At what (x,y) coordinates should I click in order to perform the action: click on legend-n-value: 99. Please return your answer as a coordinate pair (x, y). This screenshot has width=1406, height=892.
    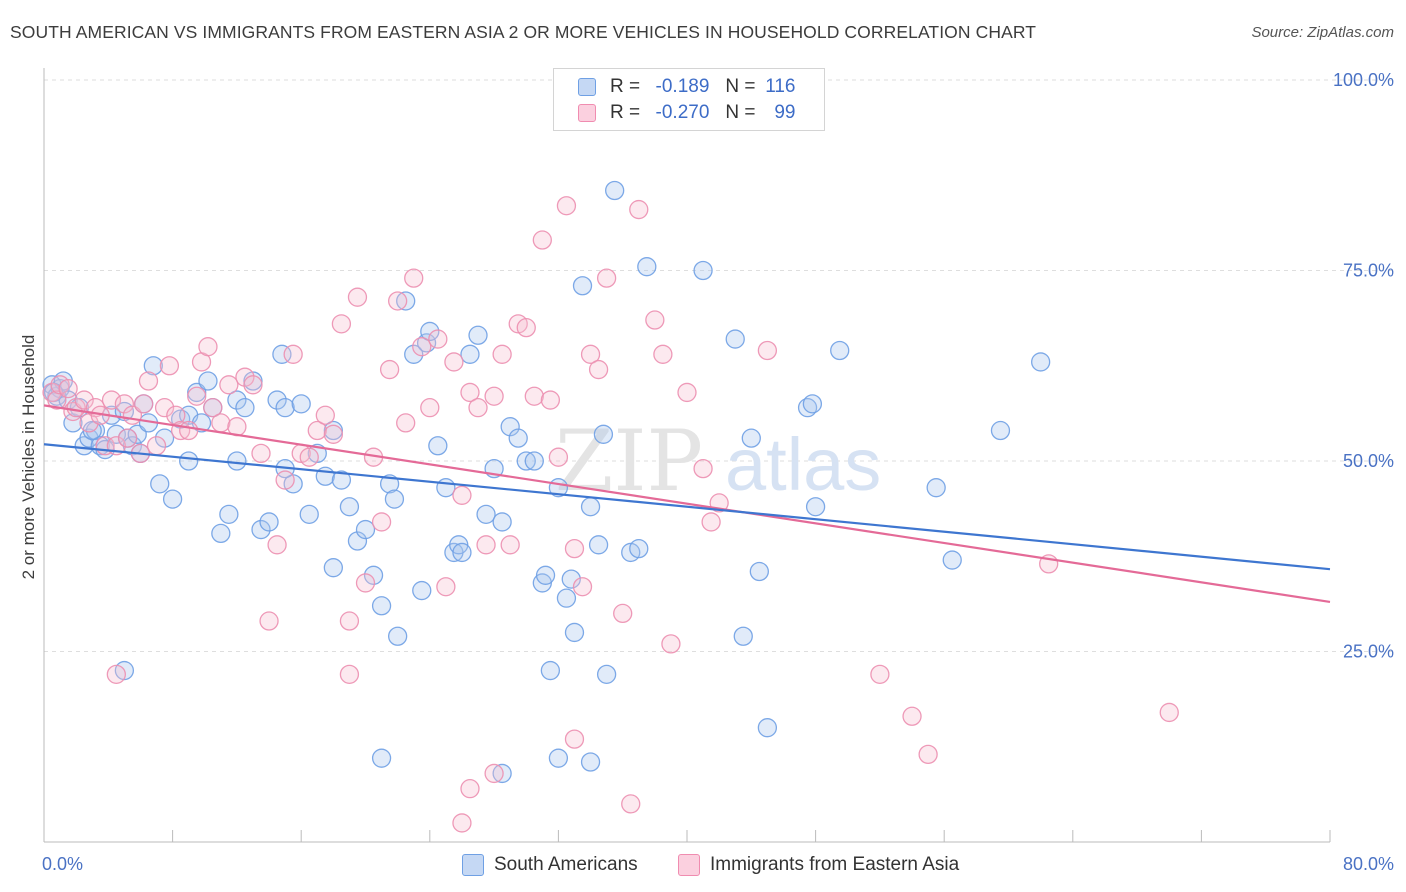
    Looking at the image, I should click on (785, 112).